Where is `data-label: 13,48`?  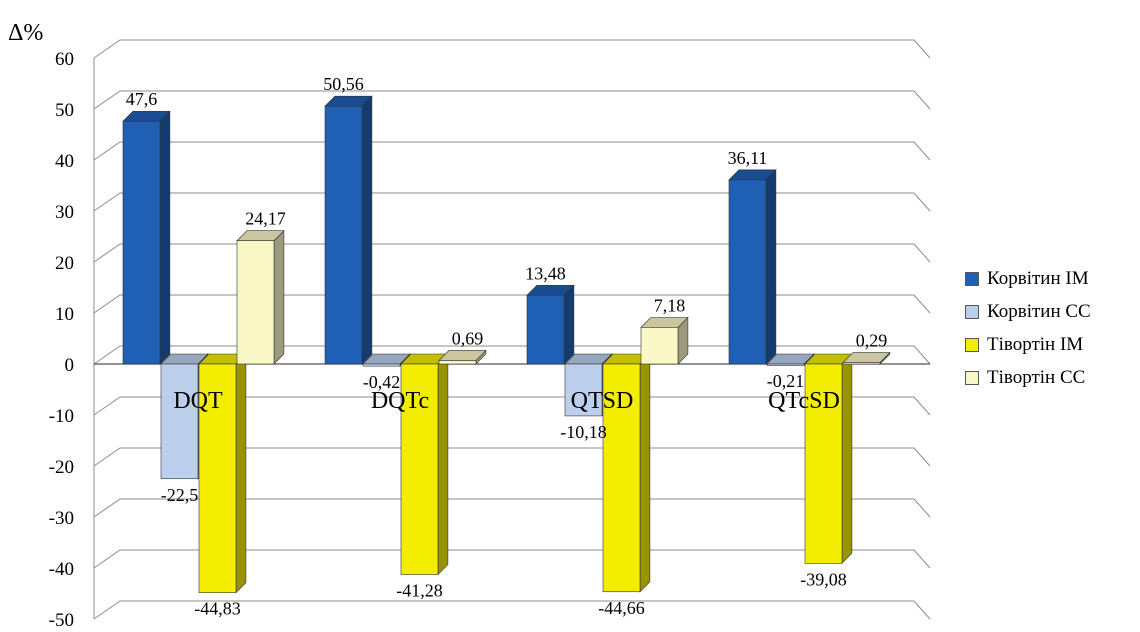
data-label: 13,48 is located at coordinates (545, 273).